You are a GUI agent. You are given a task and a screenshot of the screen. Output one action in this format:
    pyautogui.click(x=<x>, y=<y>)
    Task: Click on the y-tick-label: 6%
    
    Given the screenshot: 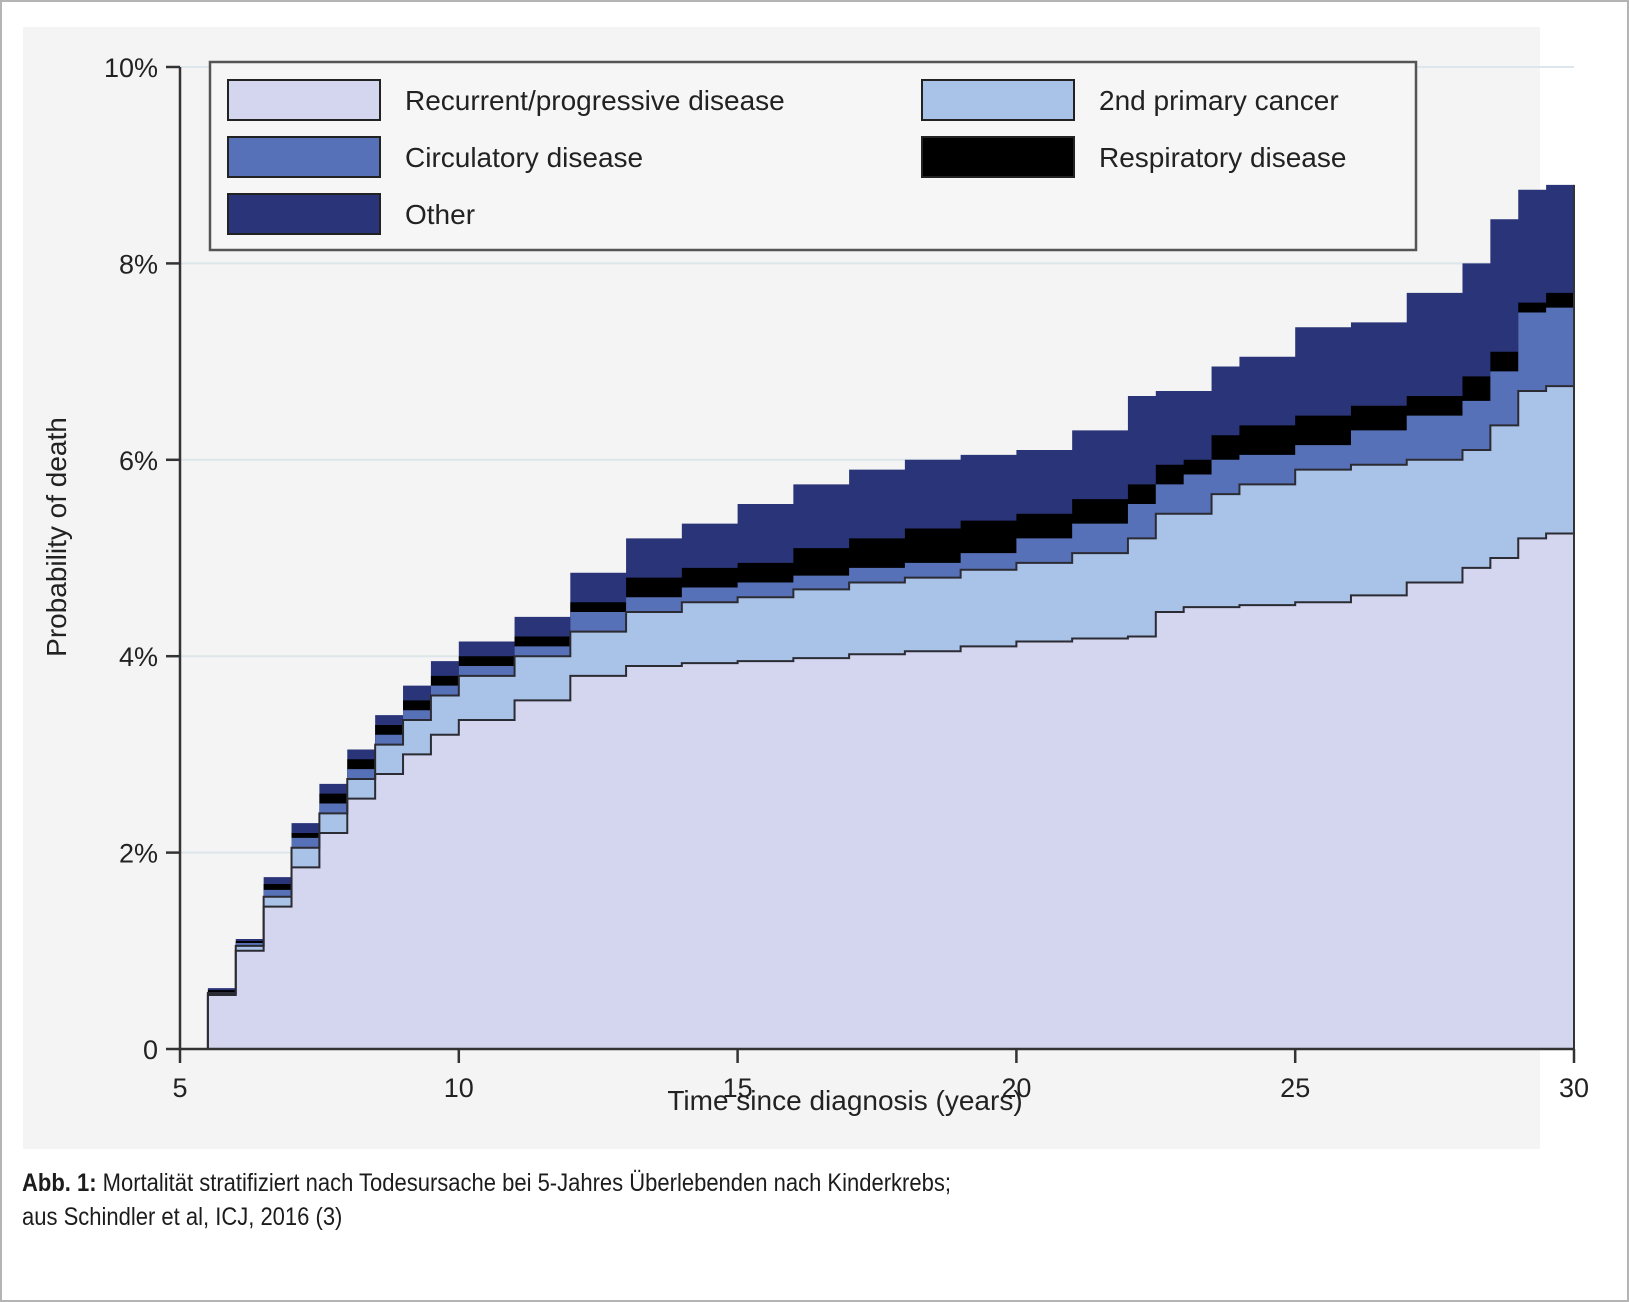 What is the action you would take?
    pyautogui.click(x=138, y=461)
    